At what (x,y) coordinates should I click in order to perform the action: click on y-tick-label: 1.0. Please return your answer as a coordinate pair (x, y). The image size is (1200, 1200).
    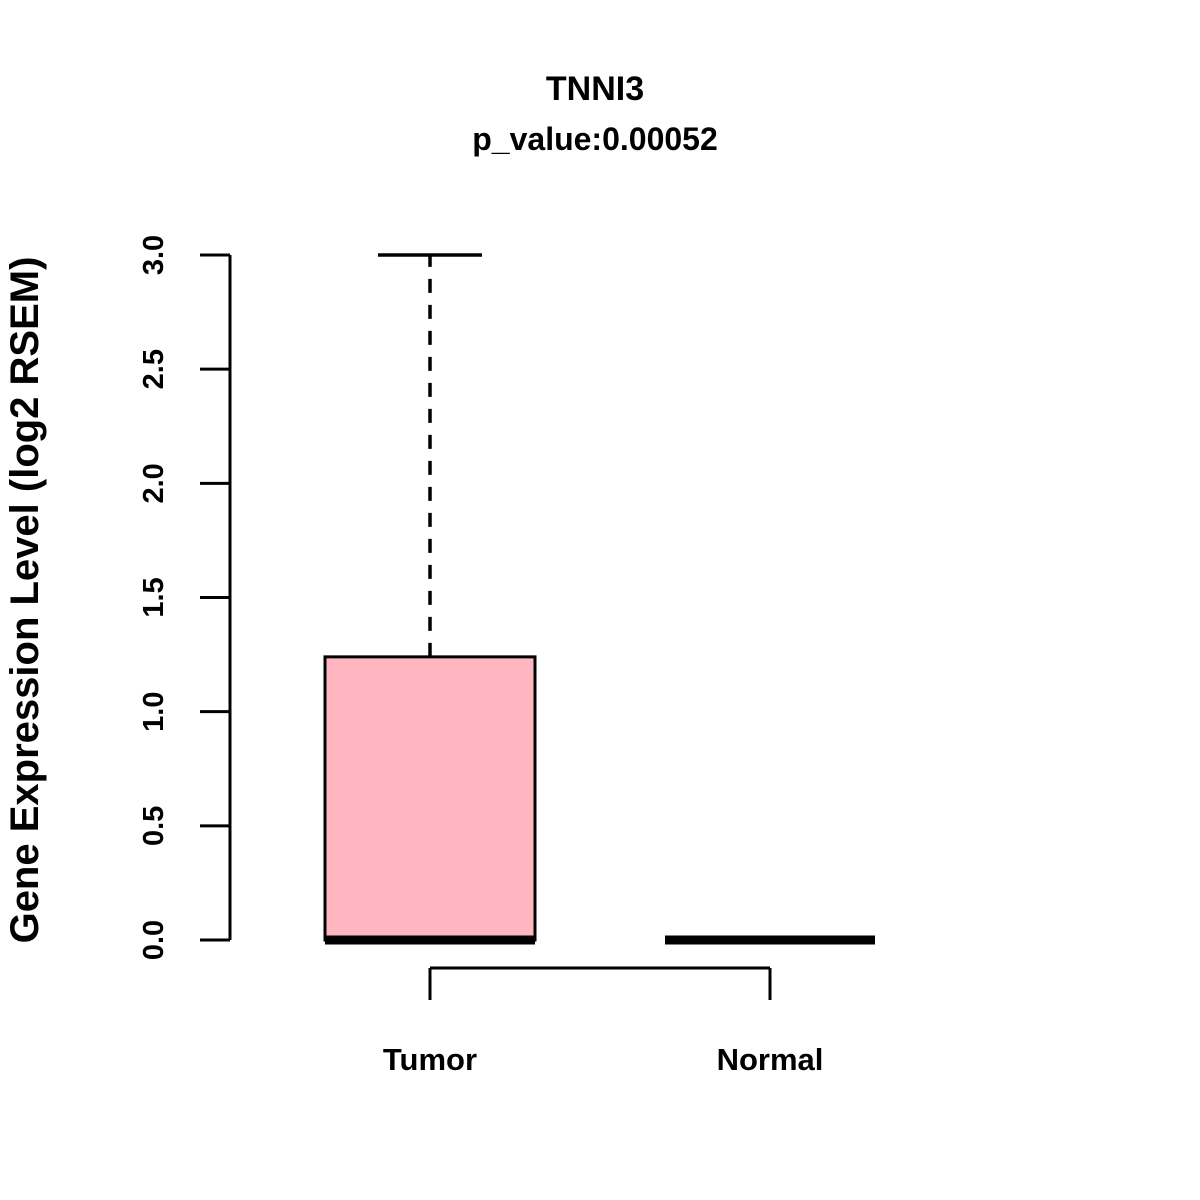
    Looking at the image, I should click on (154, 712).